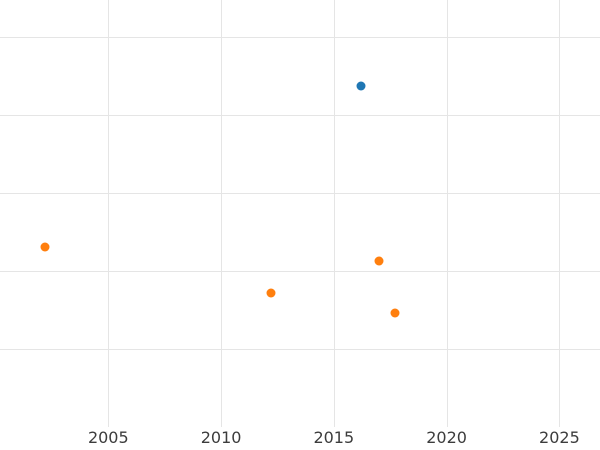  What do you see at coordinates (446, 437) in the screenshot?
I see `x-tick-label: 2020` at bounding box center [446, 437].